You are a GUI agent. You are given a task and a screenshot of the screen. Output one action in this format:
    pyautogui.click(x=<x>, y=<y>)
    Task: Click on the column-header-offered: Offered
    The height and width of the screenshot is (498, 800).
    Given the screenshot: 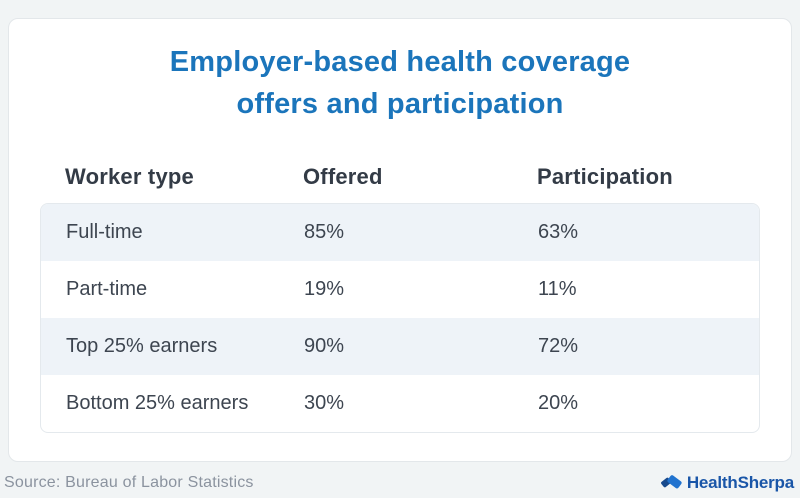 What is the action you would take?
    pyautogui.click(x=343, y=176)
    